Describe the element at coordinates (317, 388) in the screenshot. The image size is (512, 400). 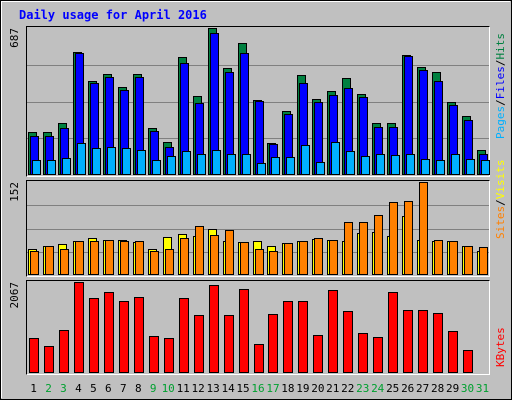
I see `x-tick-label-day-20: 20` at that location.